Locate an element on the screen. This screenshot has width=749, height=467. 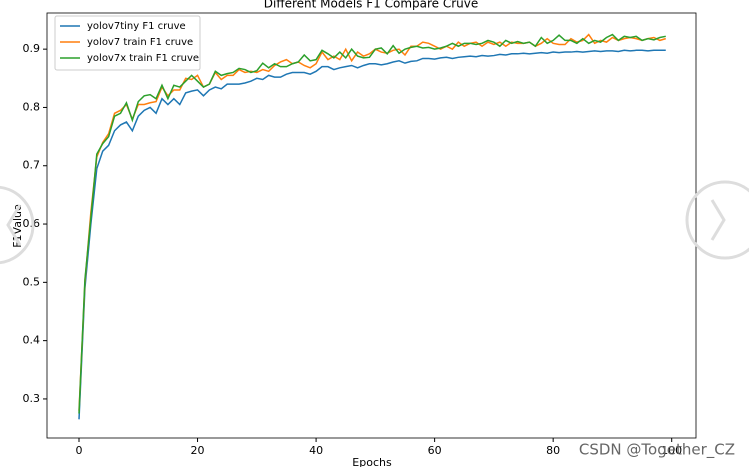
nav-prev is located at coordinates (17, 225).